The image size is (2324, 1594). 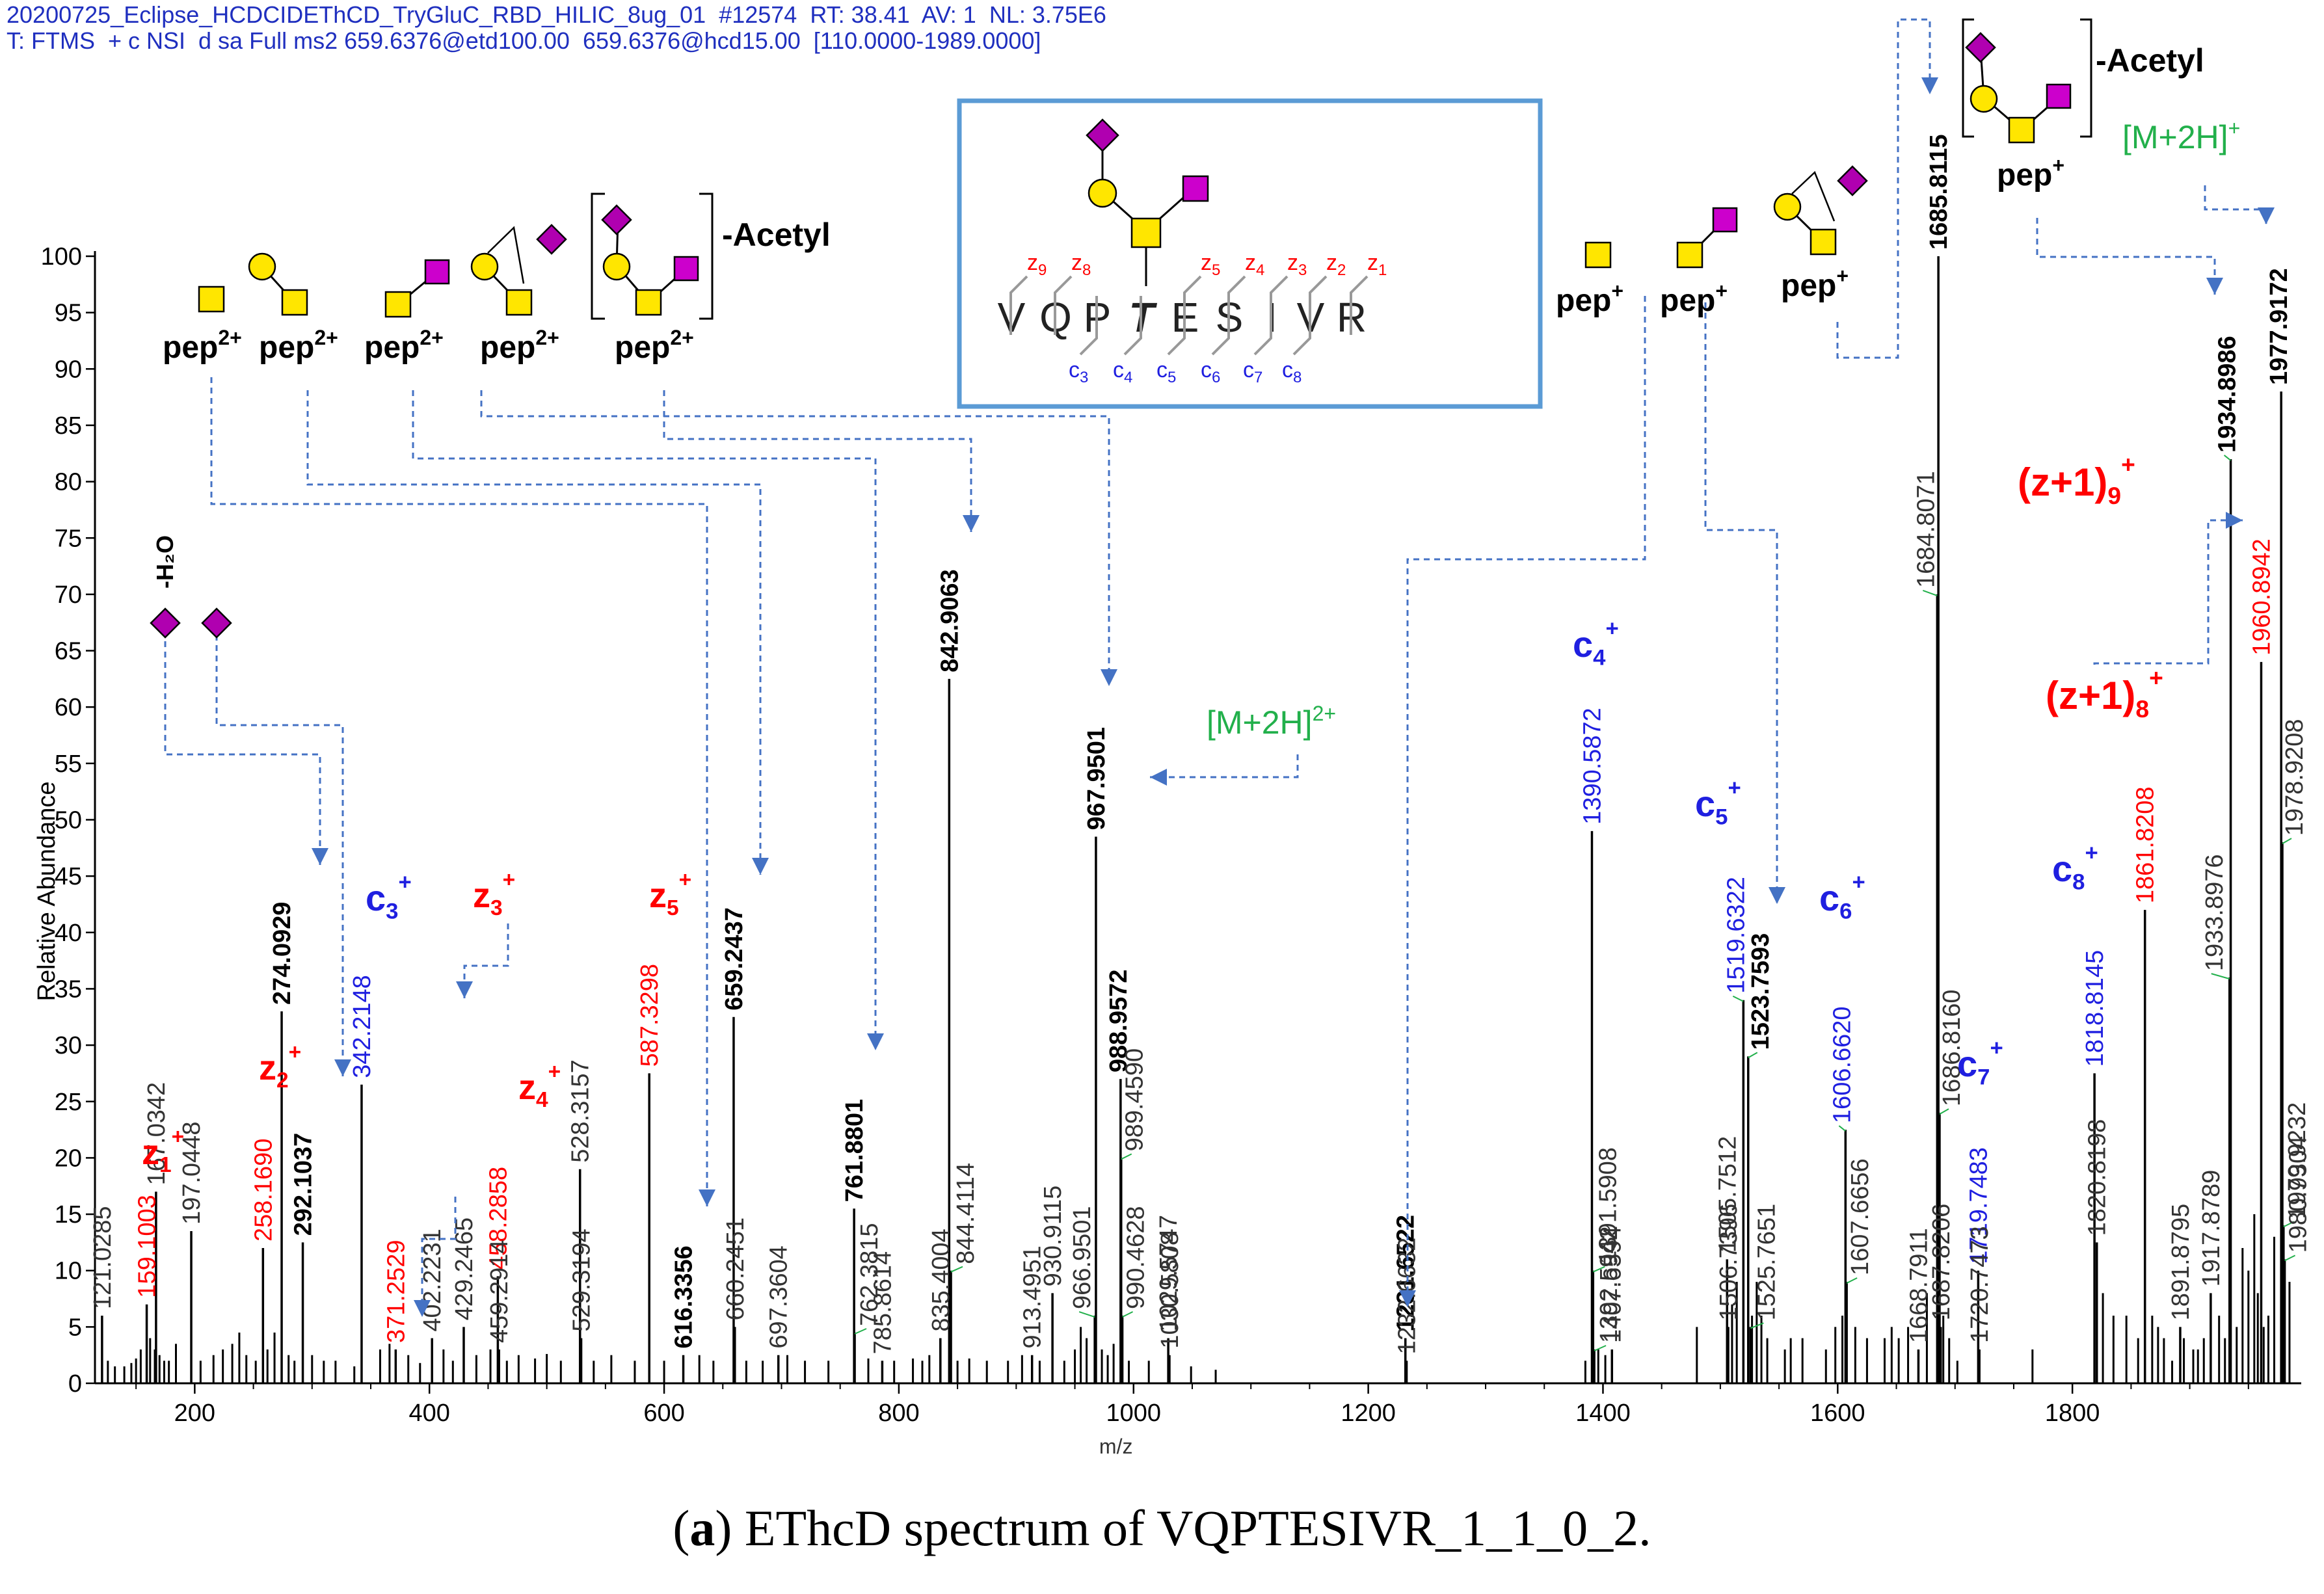 What do you see at coordinates (2181, 135) in the screenshot?
I see `ion-m2h-1plus: [M+2H]+` at bounding box center [2181, 135].